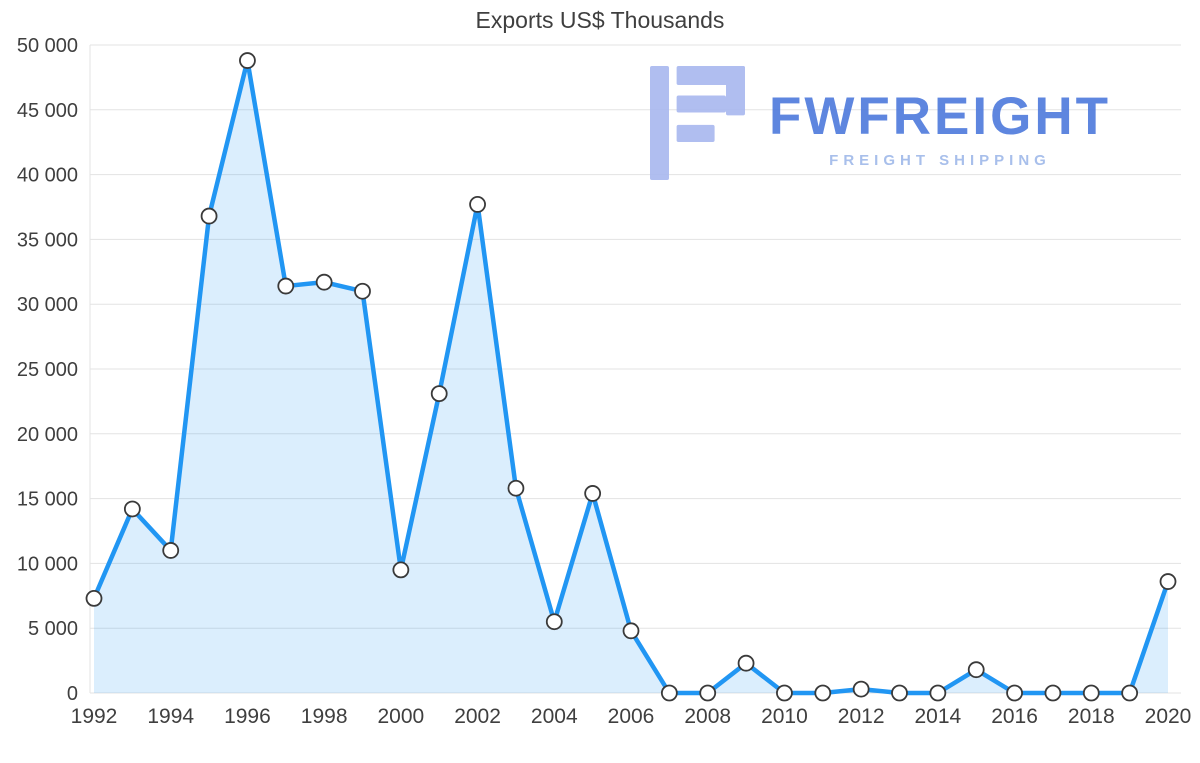 The height and width of the screenshot is (763, 1200). What do you see at coordinates (47, 176) in the screenshot?
I see `y-axis-label: 40 000` at bounding box center [47, 176].